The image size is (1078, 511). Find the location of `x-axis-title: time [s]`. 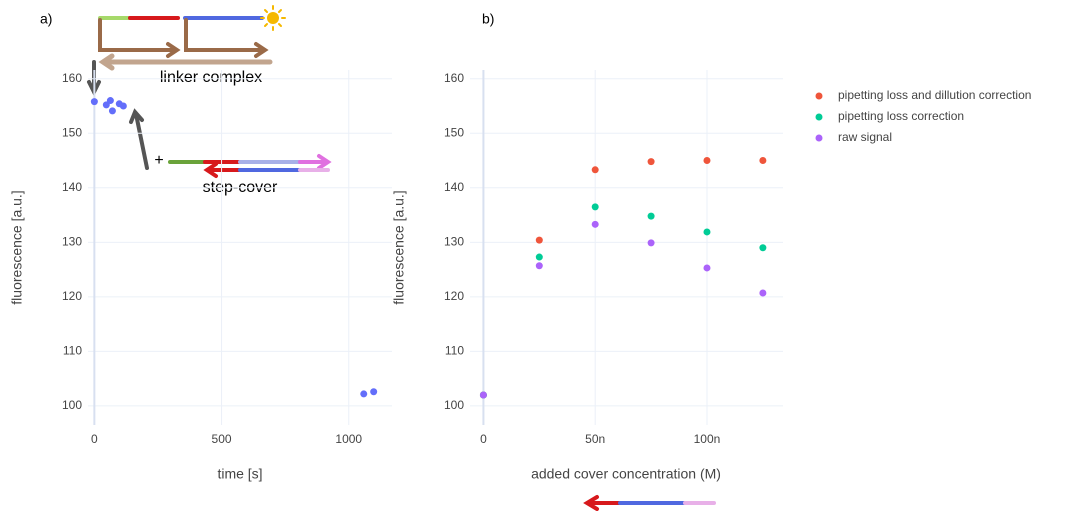

x-axis-title: time [s] is located at coordinates (239, 474).